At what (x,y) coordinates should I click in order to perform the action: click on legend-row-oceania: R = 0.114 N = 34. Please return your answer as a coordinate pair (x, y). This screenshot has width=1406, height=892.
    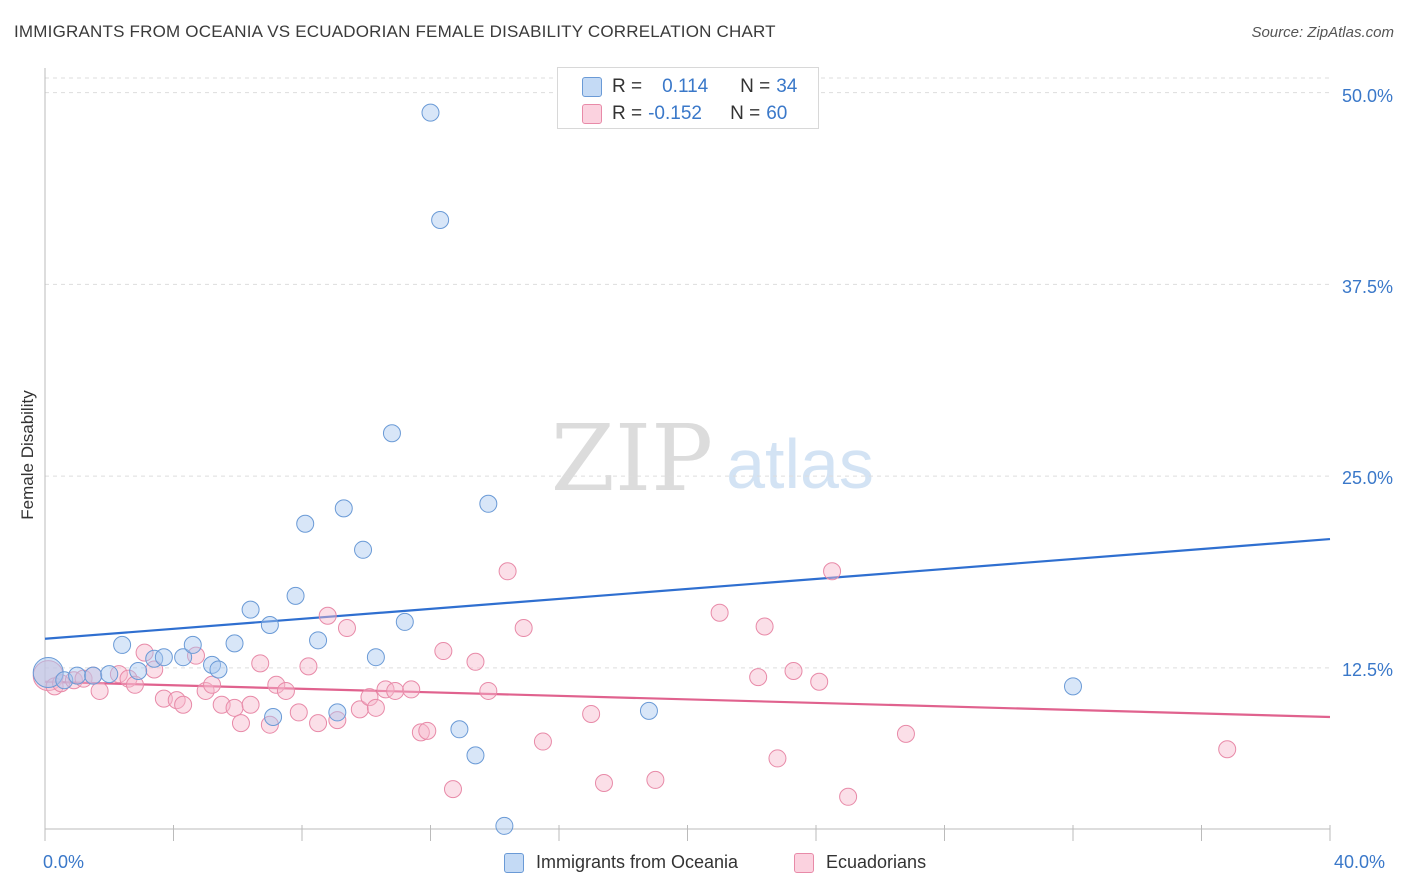
    Looking at the image, I should click on (689, 87).